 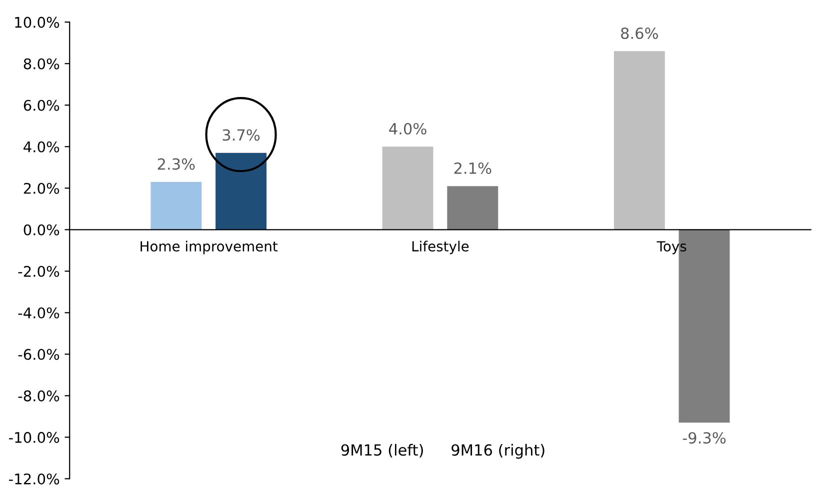 What do you see at coordinates (209, 247) in the screenshot?
I see `x-tick-label: Home improvement` at bounding box center [209, 247].